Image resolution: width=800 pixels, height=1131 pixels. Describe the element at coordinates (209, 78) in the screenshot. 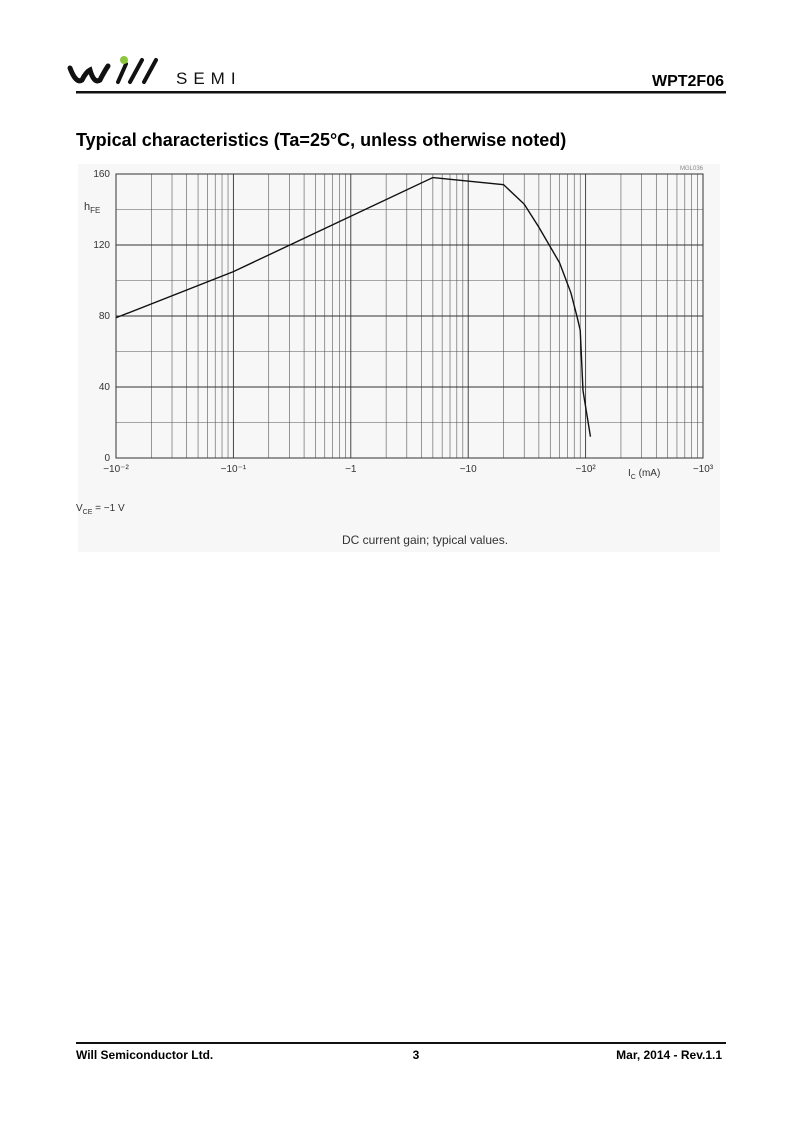

I see `logo-text: SEMI` at that location.